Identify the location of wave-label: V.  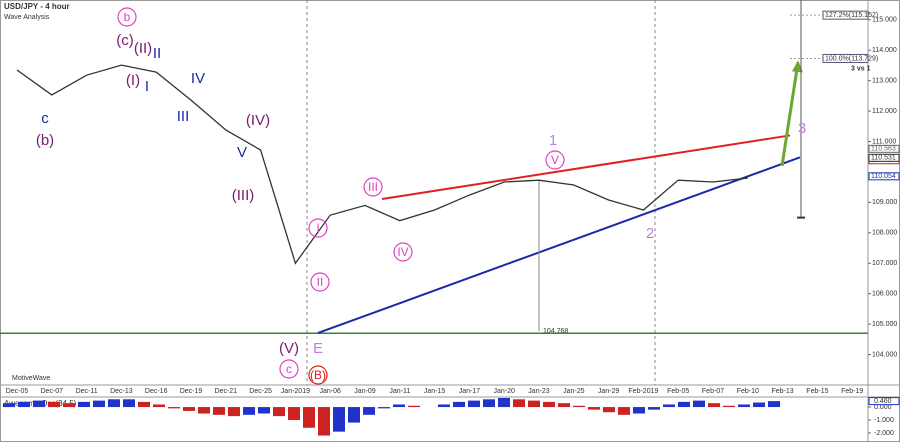
(555, 160).